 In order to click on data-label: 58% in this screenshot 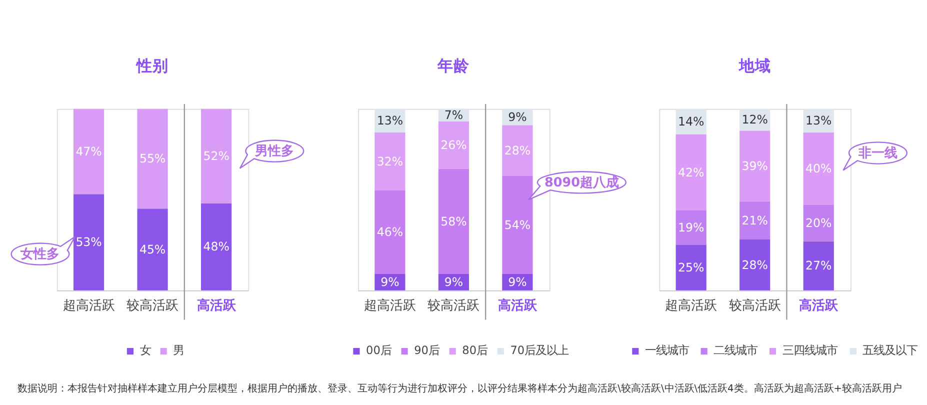, I will do `click(453, 221)`.